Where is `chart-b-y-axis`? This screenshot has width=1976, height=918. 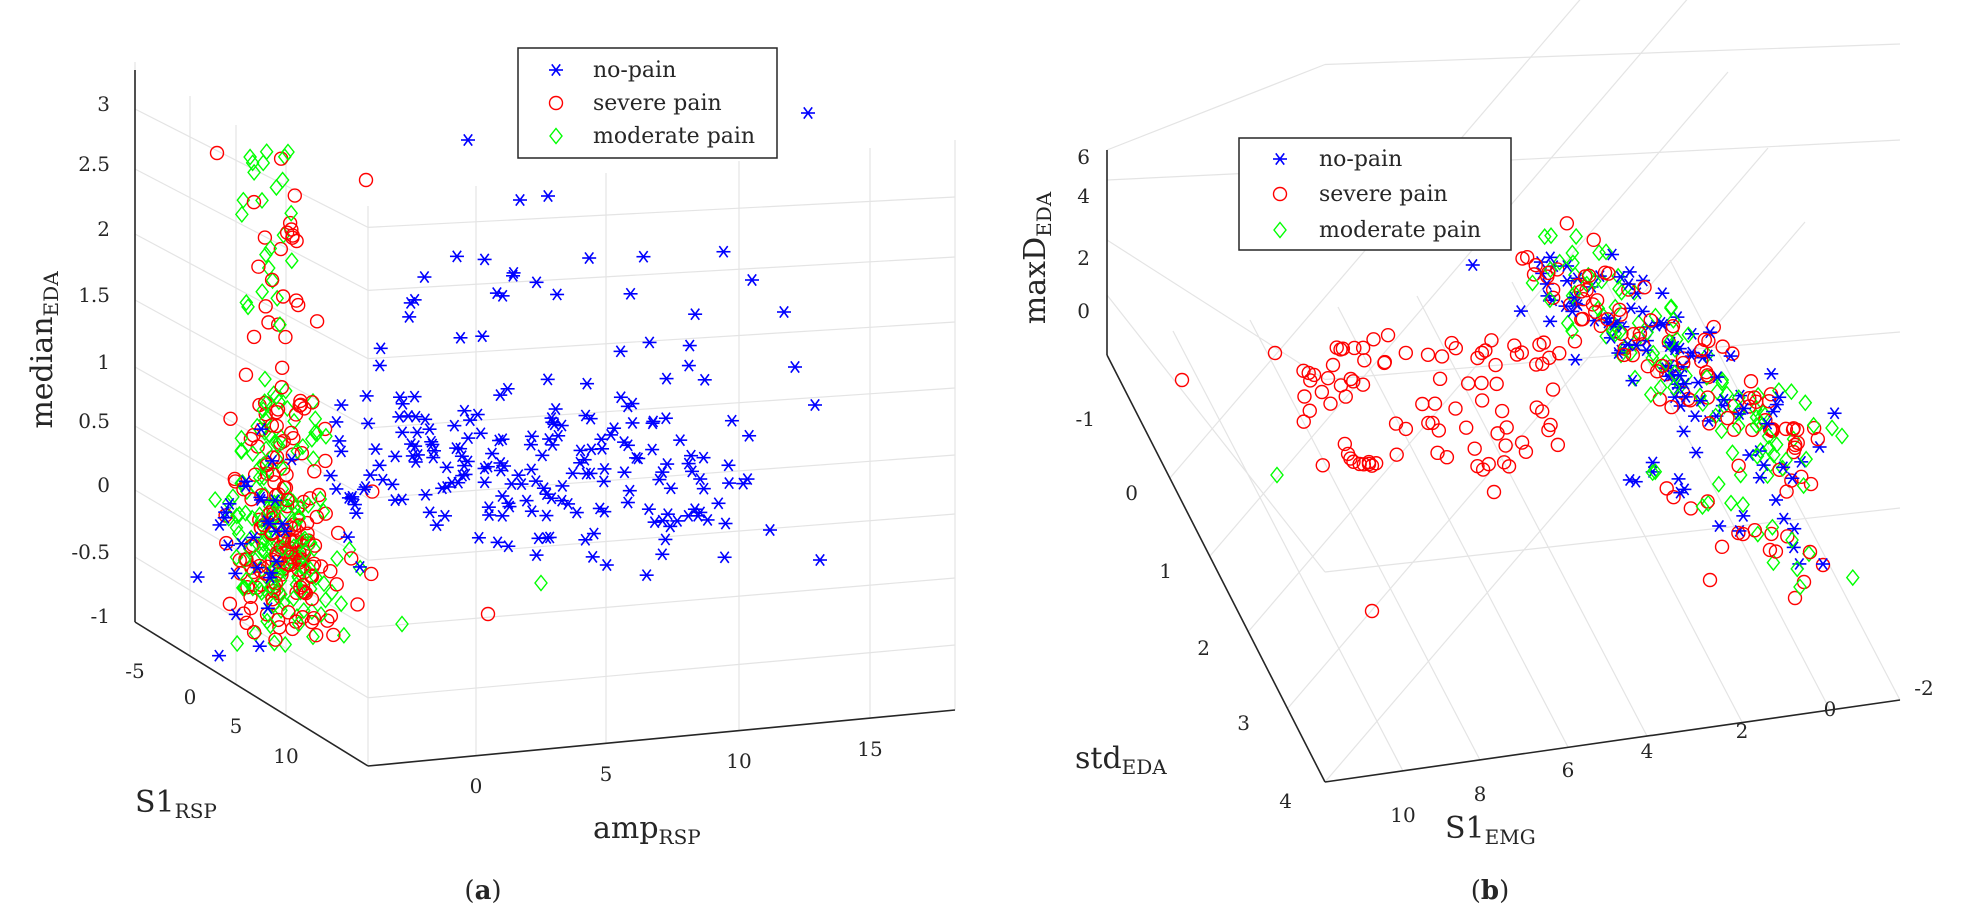 chart-b-y-axis is located at coordinates (1216, 568).